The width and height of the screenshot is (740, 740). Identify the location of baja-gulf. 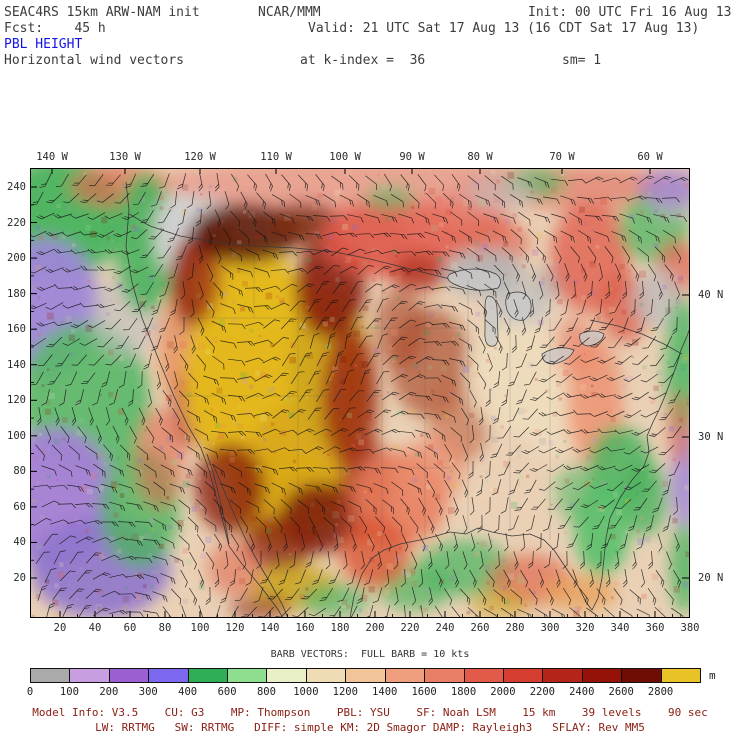
(247, 535).